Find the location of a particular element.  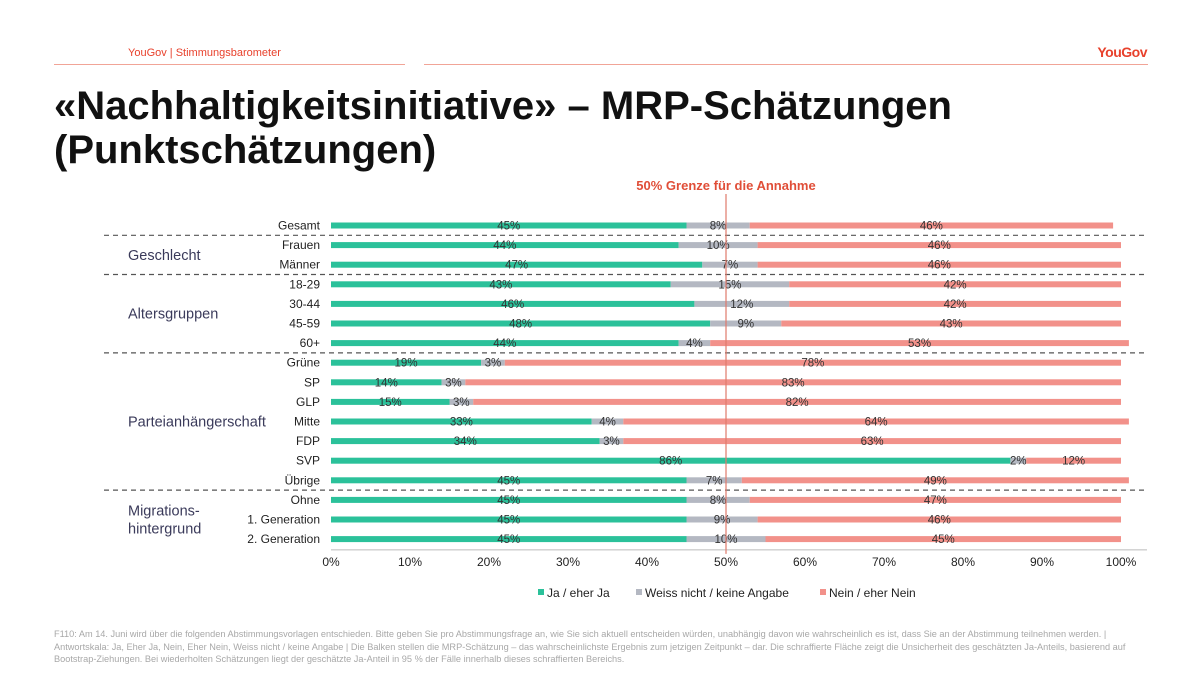

x-tick-label: 70% is located at coordinates (884, 562).